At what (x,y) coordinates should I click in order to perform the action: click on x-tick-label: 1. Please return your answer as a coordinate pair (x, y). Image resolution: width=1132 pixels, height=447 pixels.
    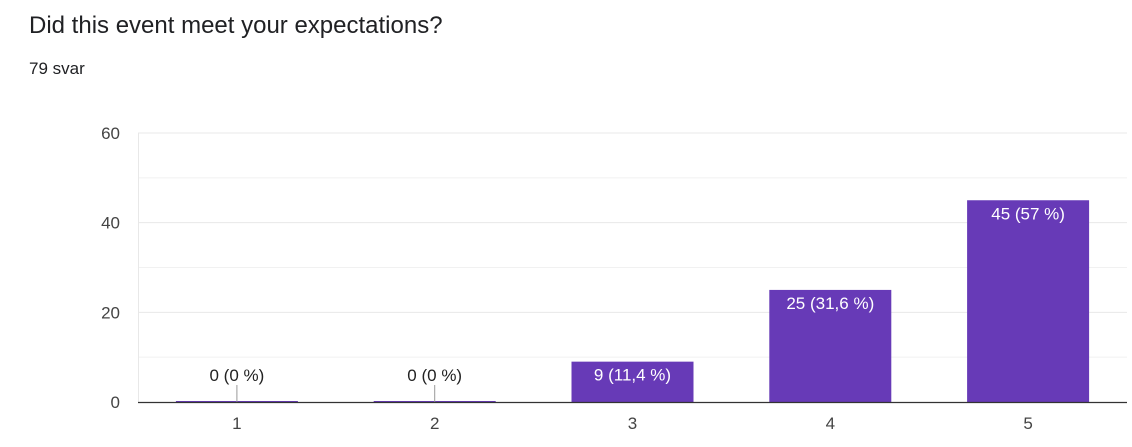
    Looking at the image, I should click on (236, 423).